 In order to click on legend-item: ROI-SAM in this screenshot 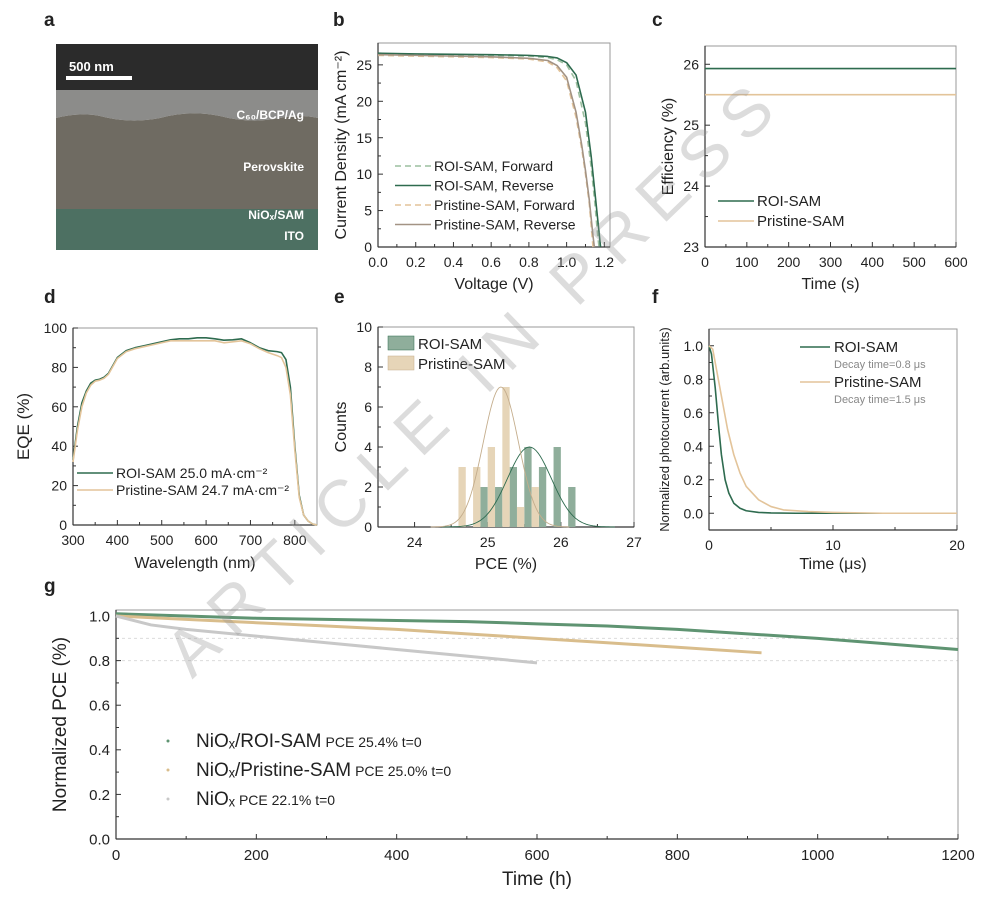, I will do `click(434, 344)`.